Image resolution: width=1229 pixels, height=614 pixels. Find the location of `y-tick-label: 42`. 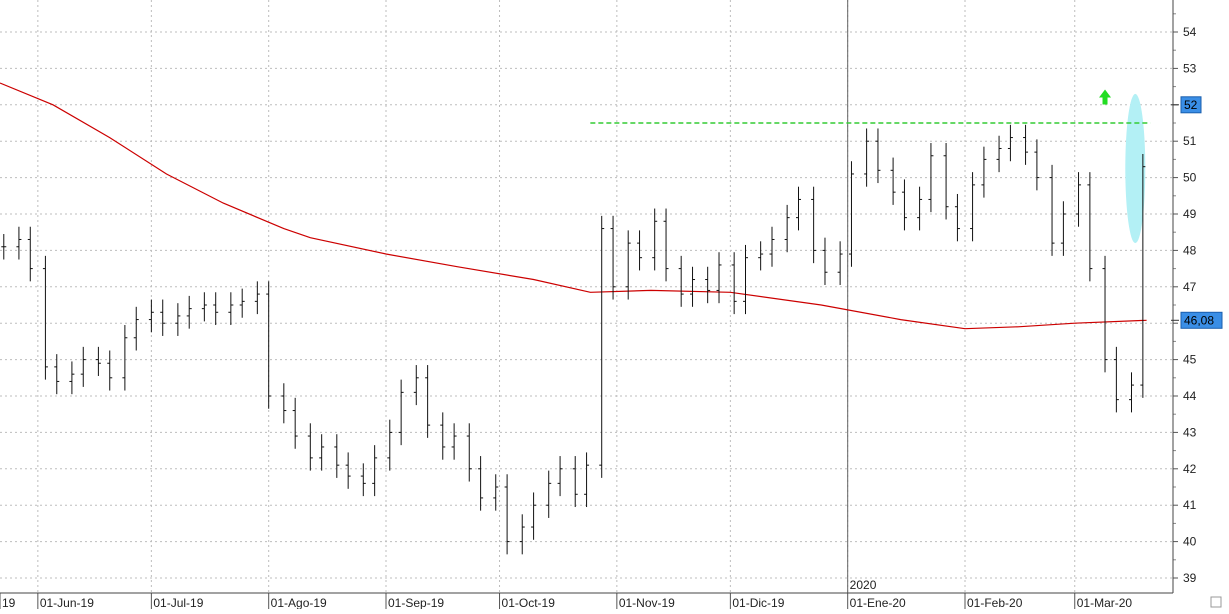

y-tick-label: 42 is located at coordinates (1190, 469).